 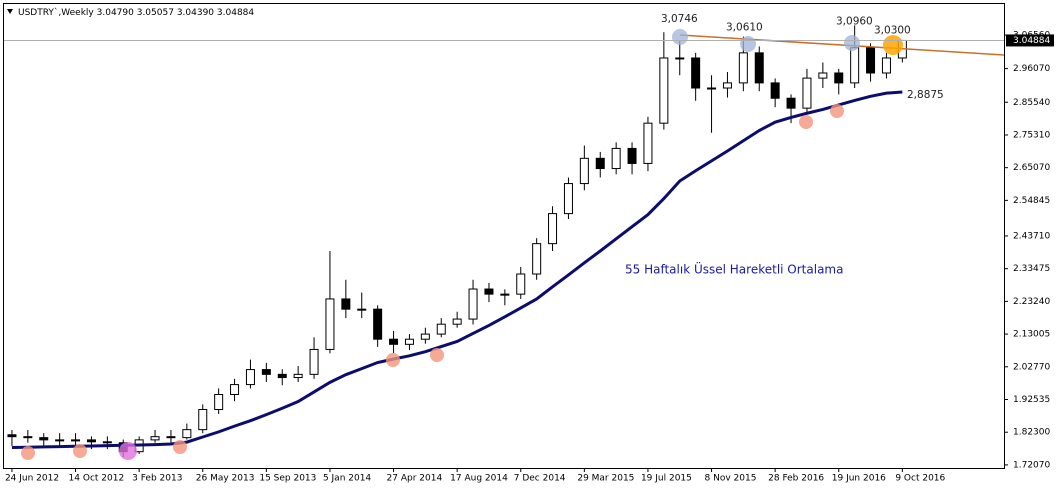 I want to click on last-price-label: 3.04884, so click(x=1031, y=41).